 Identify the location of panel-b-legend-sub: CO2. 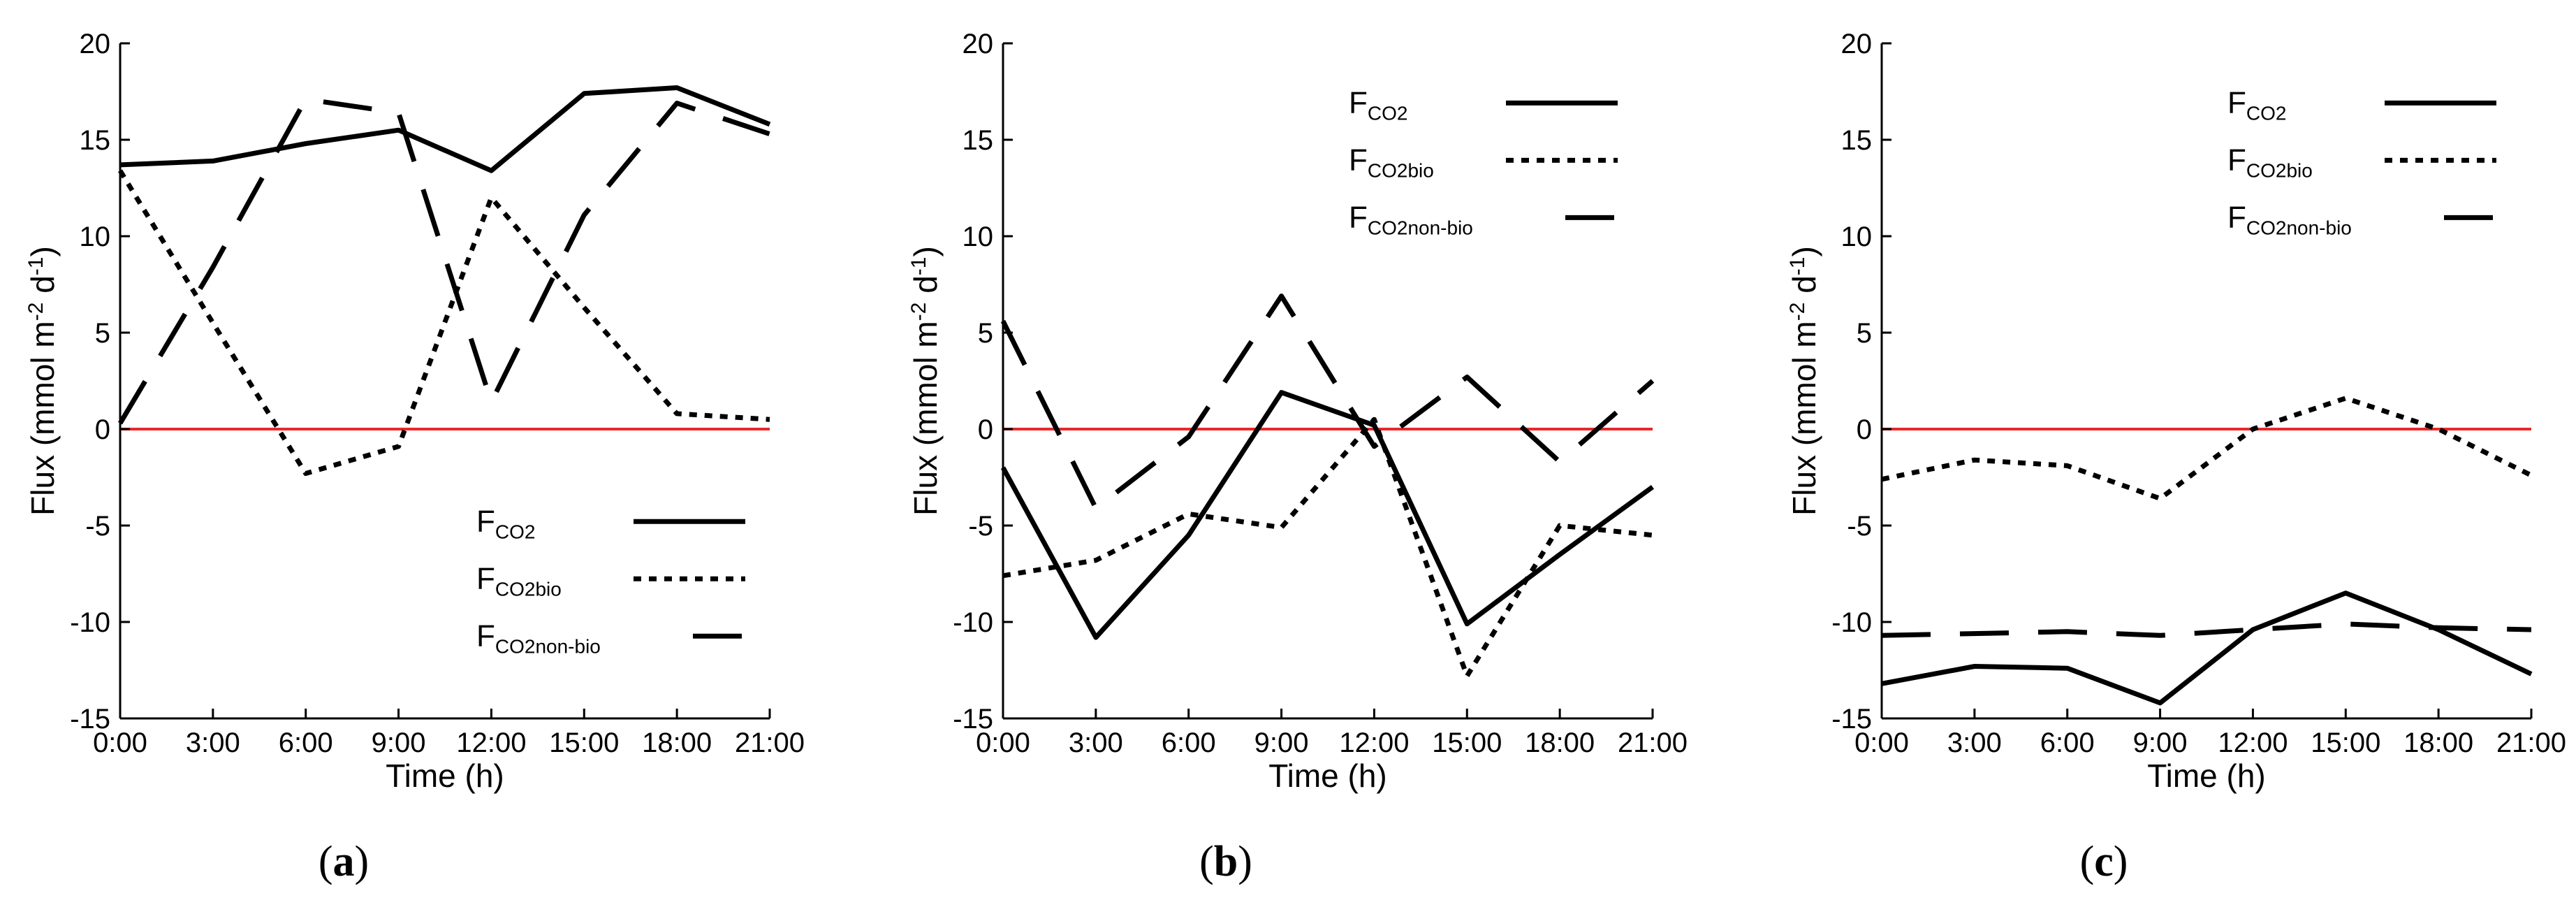
(1388, 113).